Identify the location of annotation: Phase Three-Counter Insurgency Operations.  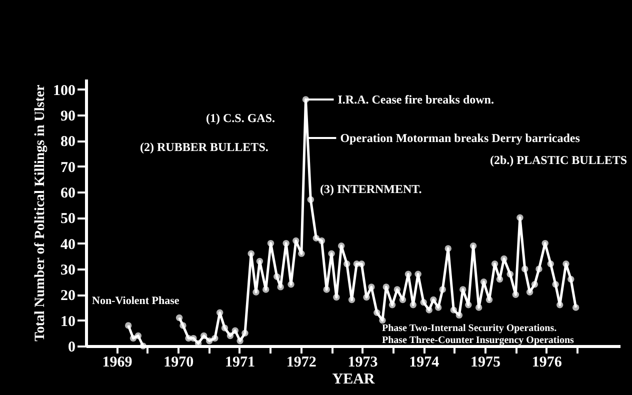
(478, 340).